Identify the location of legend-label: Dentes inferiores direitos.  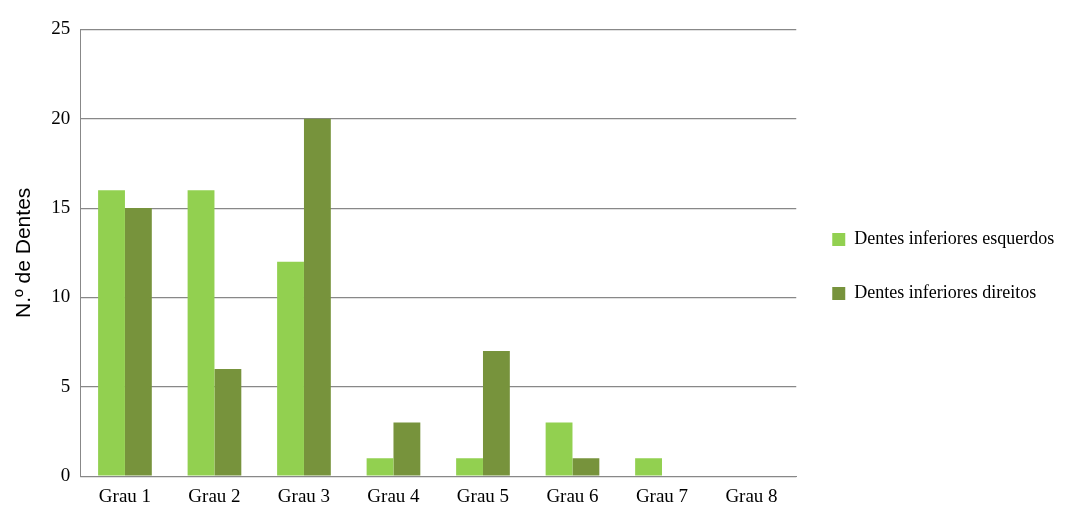
(945, 292).